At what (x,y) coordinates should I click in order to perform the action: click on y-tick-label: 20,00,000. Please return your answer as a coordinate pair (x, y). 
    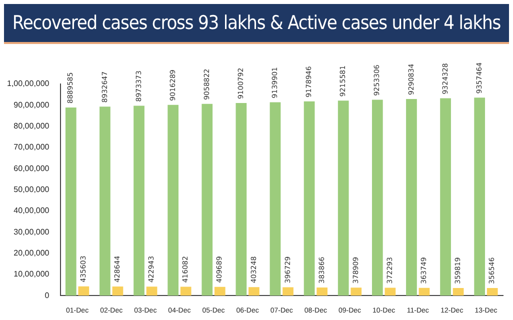
    Looking at the image, I should click on (32, 253).